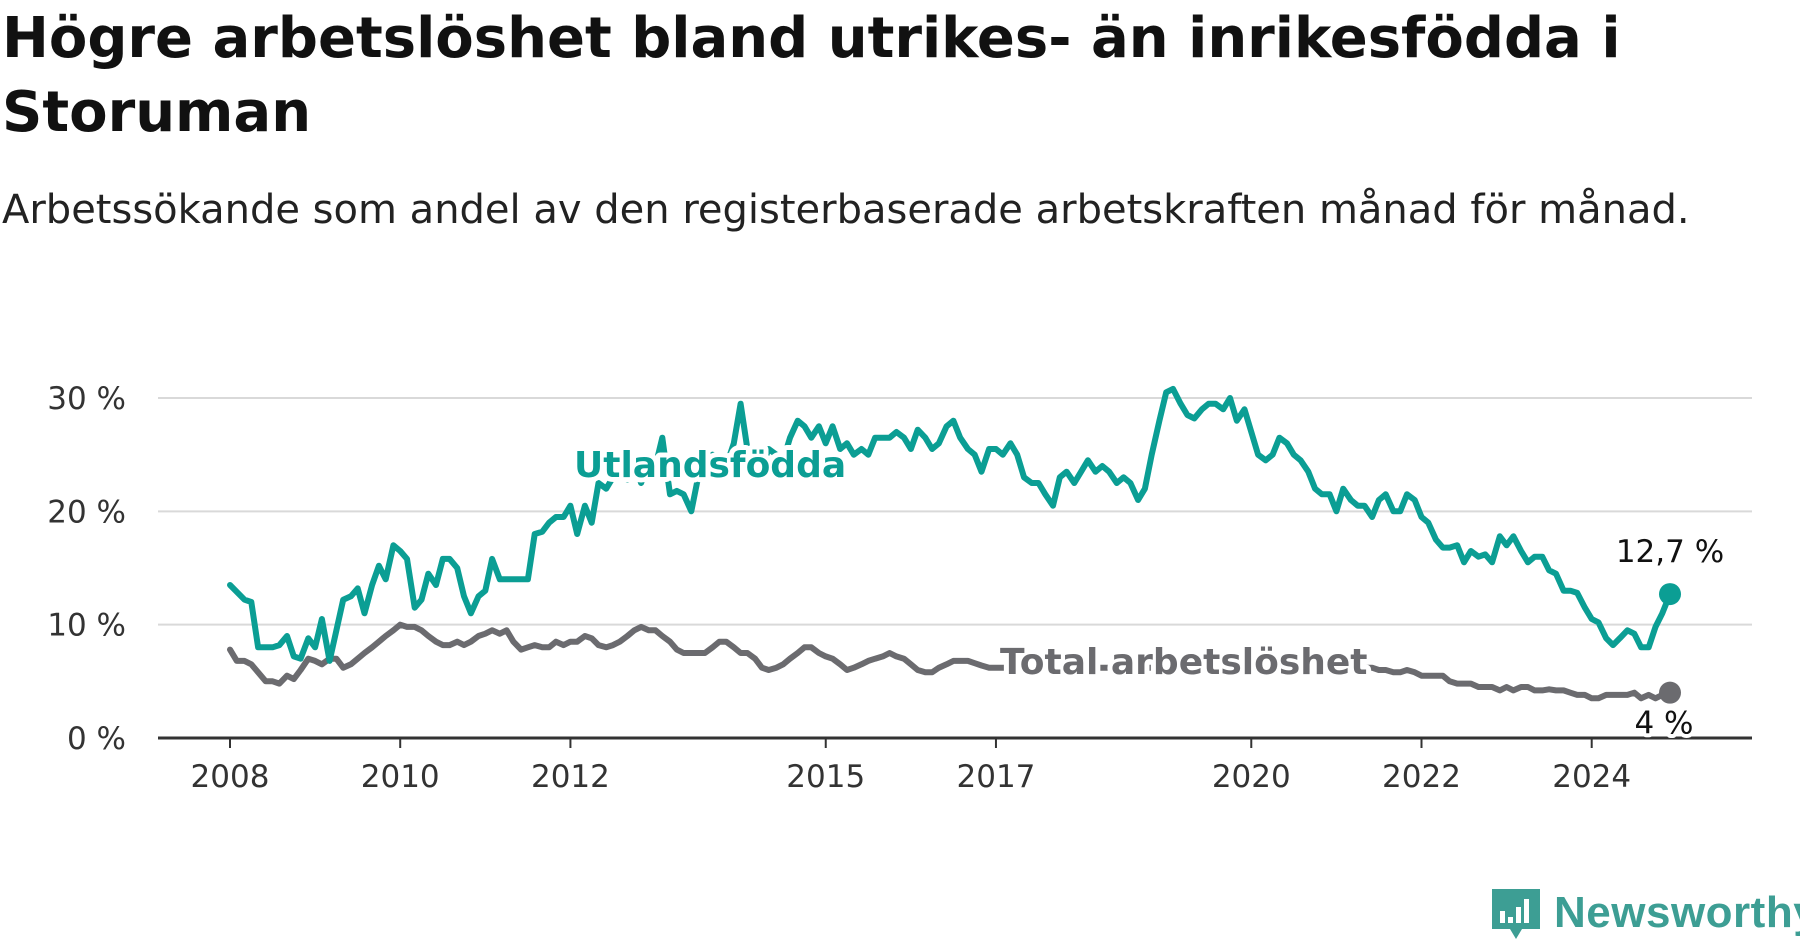  What do you see at coordinates (1516, 914) in the screenshot?
I see `newsworthy-bar-chart-icon` at bounding box center [1516, 914].